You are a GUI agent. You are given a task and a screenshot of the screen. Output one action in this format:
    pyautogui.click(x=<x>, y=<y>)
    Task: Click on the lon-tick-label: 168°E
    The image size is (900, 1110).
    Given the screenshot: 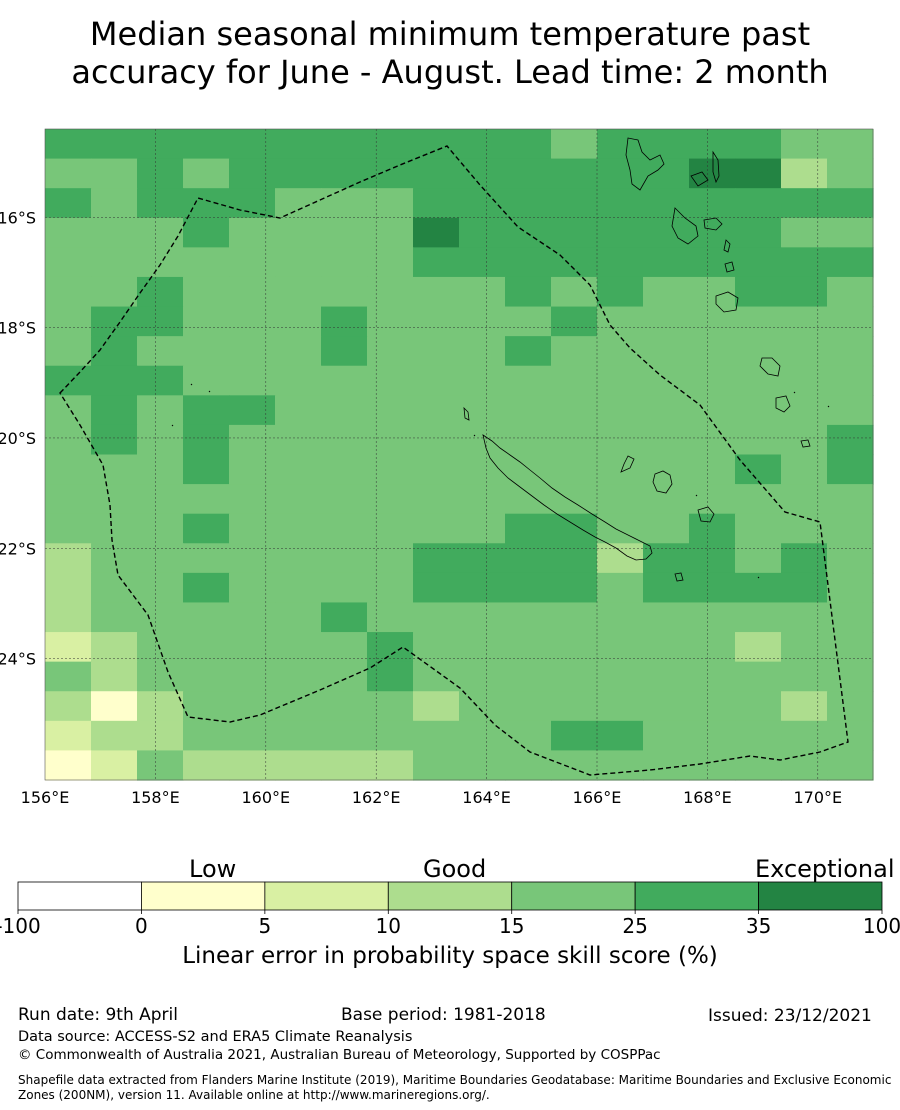 What is the action you would take?
    pyautogui.click(x=707, y=797)
    